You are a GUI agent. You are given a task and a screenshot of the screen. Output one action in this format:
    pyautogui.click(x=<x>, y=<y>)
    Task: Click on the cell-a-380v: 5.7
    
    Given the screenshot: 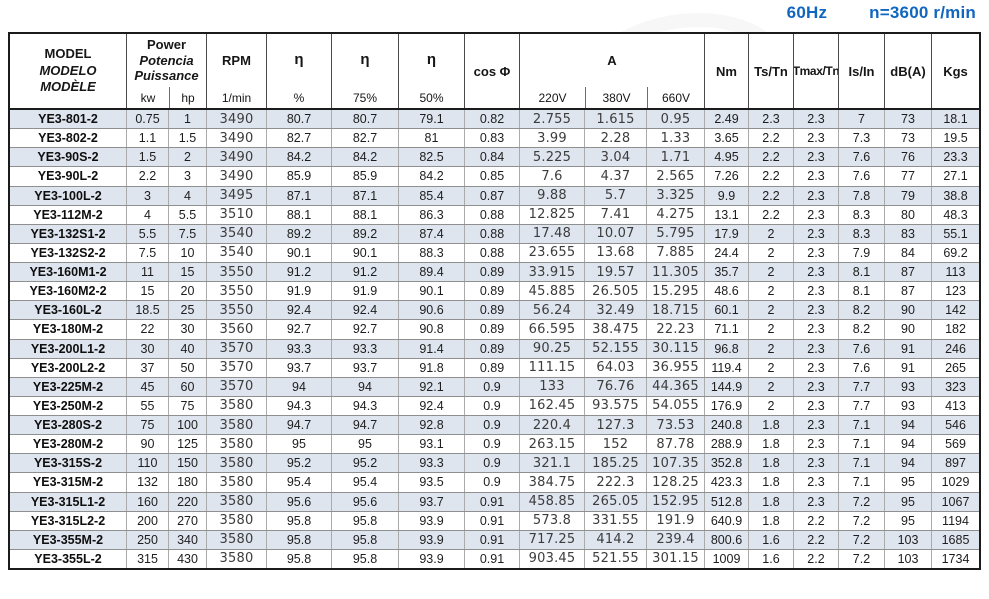 What is the action you would take?
    pyautogui.click(x=616, y=195)
    